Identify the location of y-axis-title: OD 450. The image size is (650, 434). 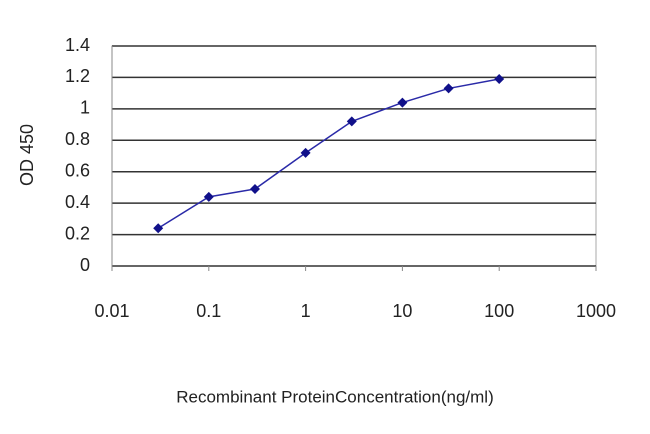
(27, 155).